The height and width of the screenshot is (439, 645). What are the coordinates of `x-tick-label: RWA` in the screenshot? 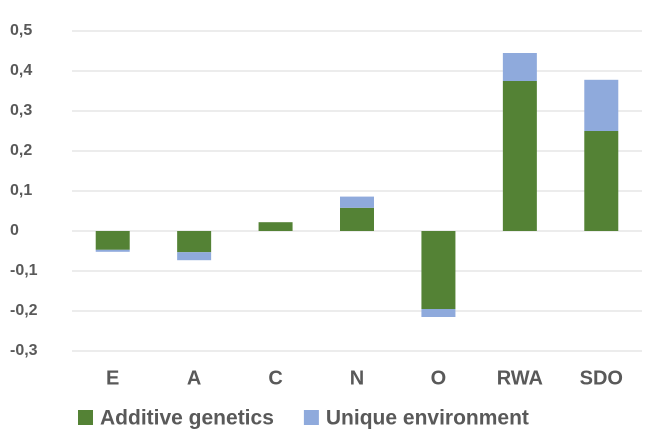 It's located at (520, 378).